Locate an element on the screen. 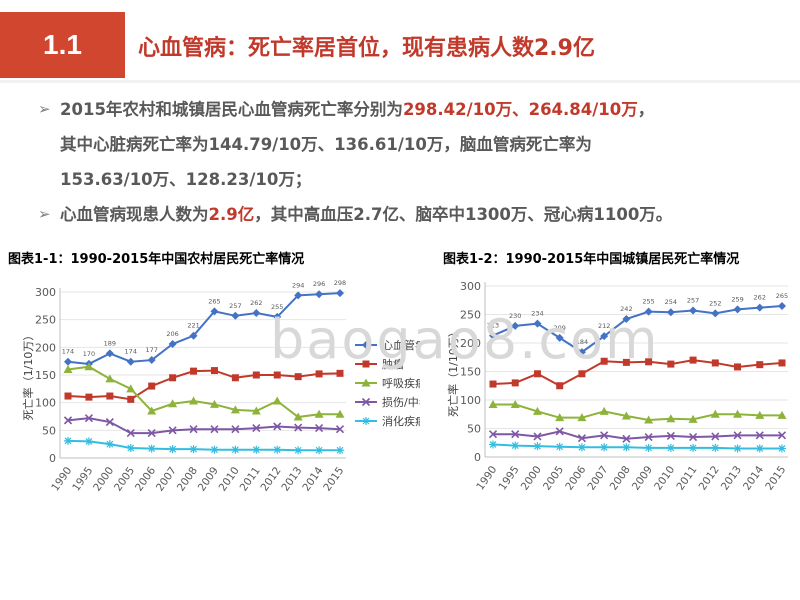  data-label: 259 is located at coordinates (737, 299).